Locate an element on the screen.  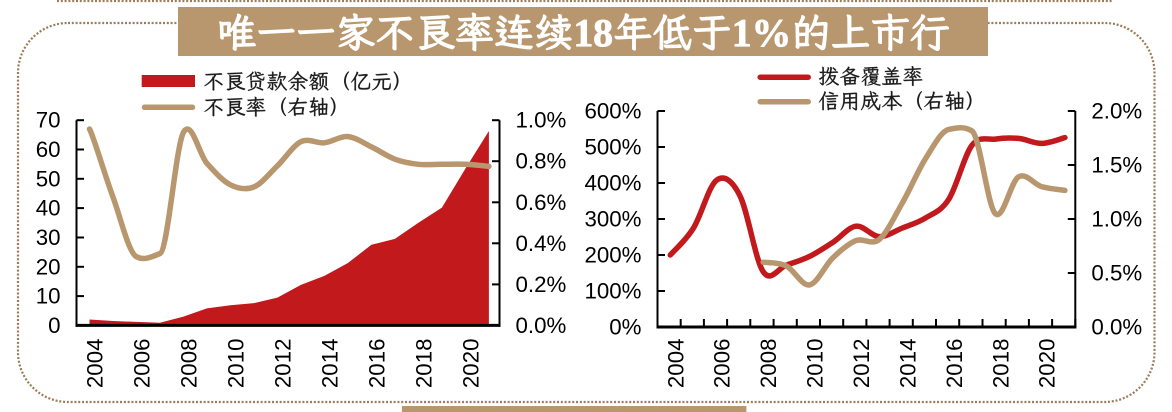
svg-text: 0.8% is located at coordinates (541, 161).